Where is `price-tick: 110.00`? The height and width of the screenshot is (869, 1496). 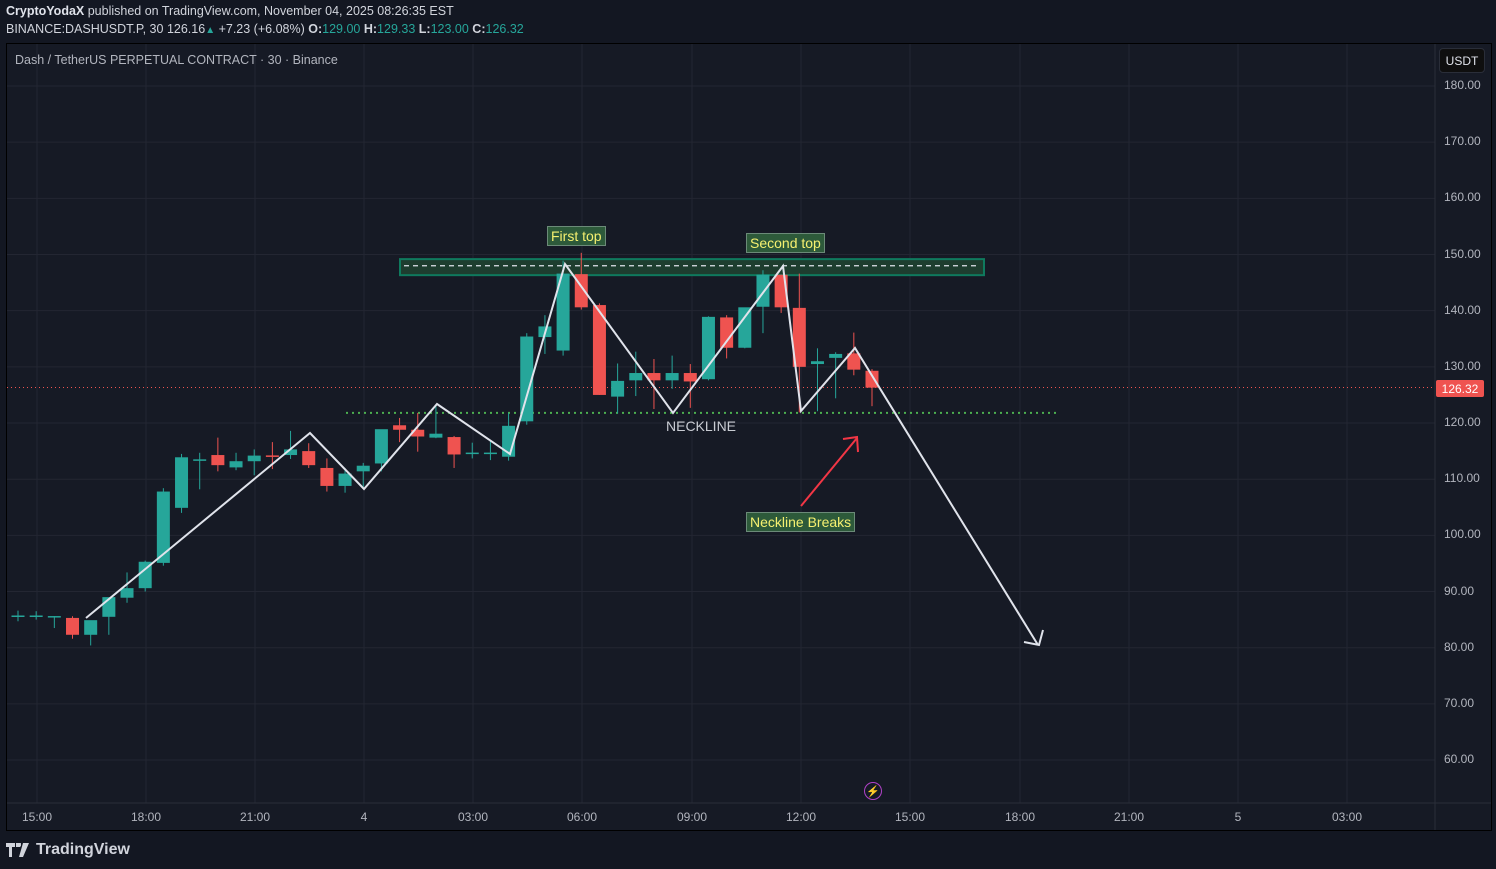
price-tick: 110.00 is located at coordinates (1462, 478).